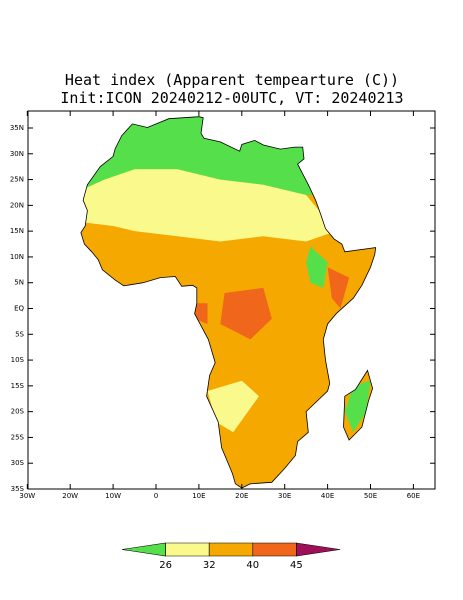  What do you see at coordinates (296, 565) in the screenshot?
I see `colorbar-label: 45` at bounding box center [296, 565].